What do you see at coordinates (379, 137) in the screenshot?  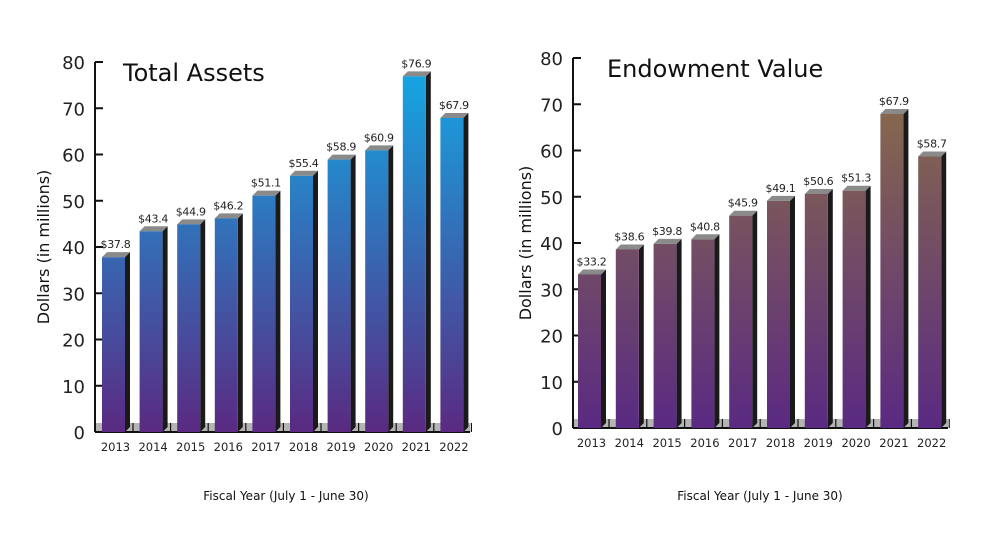 I see `data-label: $60.9` at bounding box center [379, 137].